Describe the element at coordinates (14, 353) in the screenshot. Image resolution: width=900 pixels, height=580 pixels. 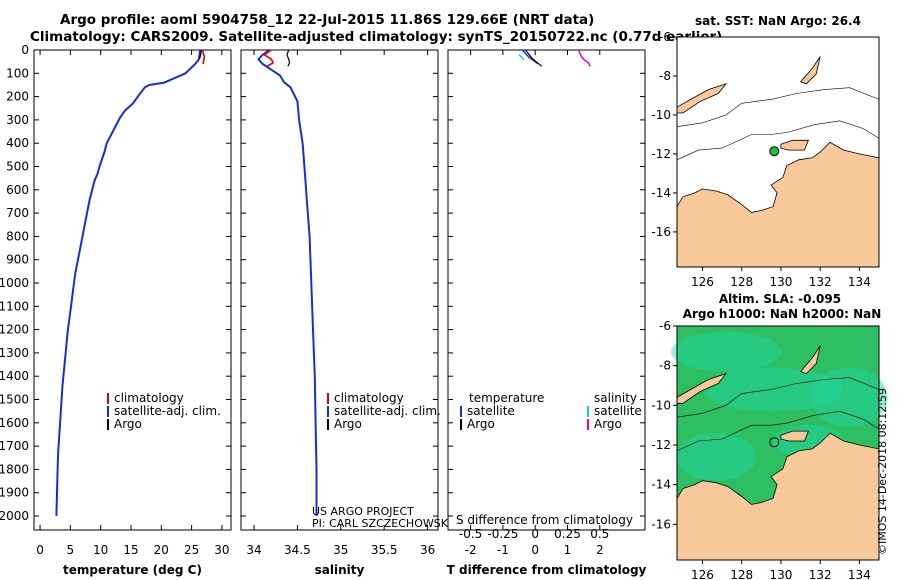
I see `ytick-label: 1300` at that location.